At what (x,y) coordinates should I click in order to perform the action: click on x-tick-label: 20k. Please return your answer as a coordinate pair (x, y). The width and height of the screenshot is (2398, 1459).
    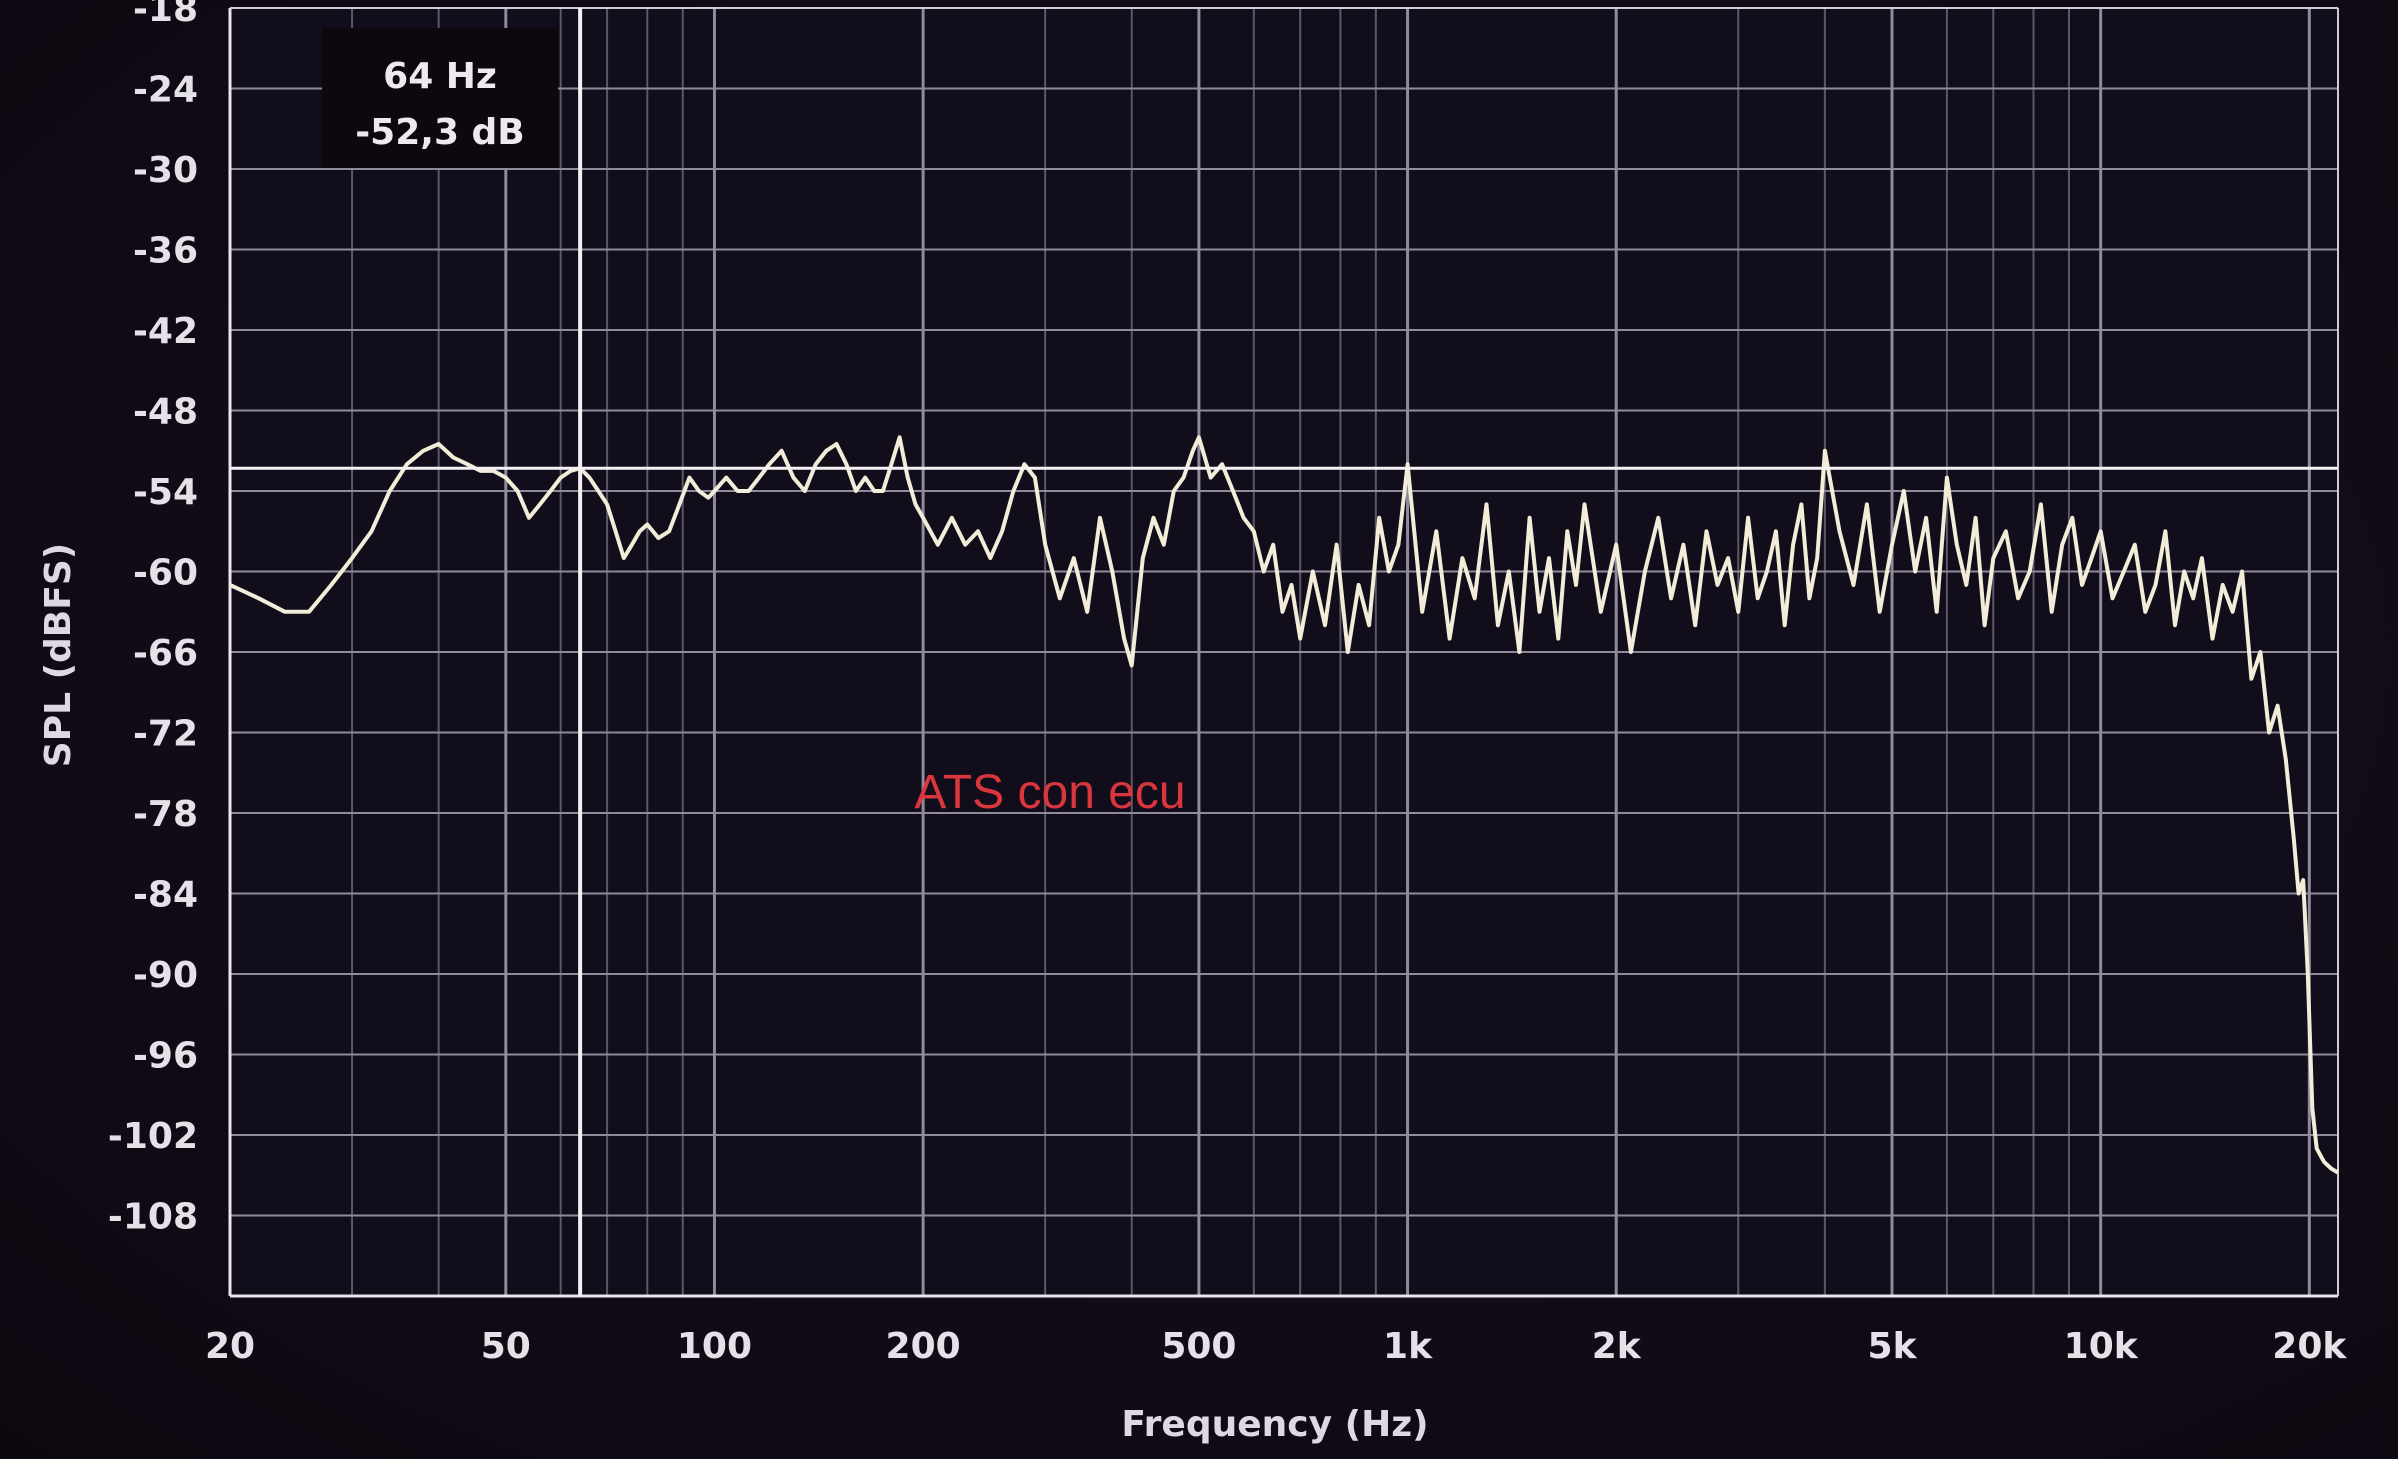
    Looking at the image, I should click on (2309, 1346).